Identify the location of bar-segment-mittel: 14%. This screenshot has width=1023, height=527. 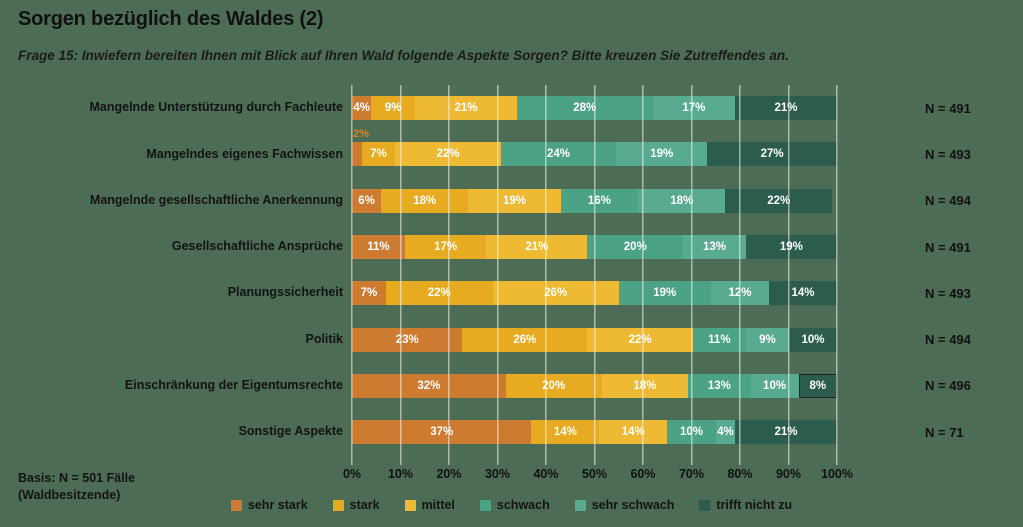
(633, 432).